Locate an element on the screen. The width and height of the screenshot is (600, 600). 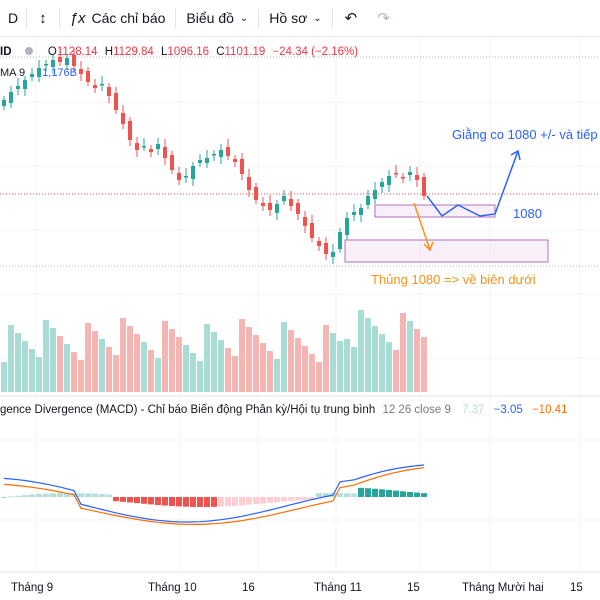
lower-range-rectangle is located at coordinates (446, 251).